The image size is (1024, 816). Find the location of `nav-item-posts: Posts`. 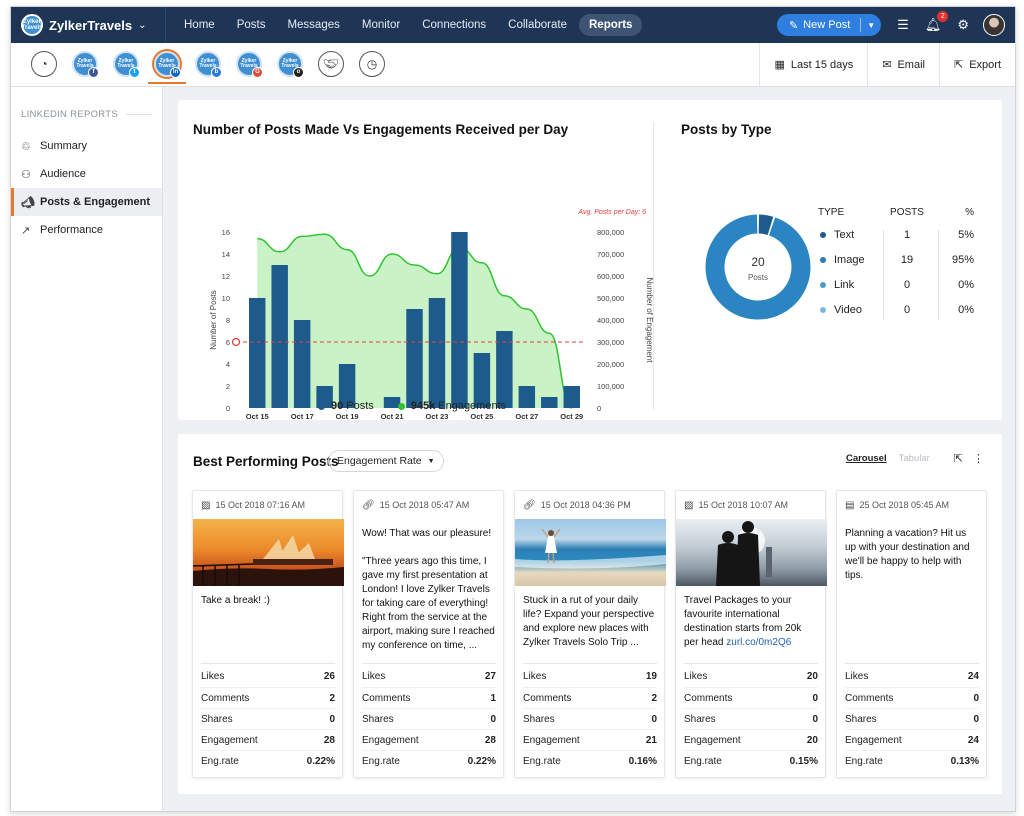

nav-item-posts: Posts is located at coordinates (251, 25).